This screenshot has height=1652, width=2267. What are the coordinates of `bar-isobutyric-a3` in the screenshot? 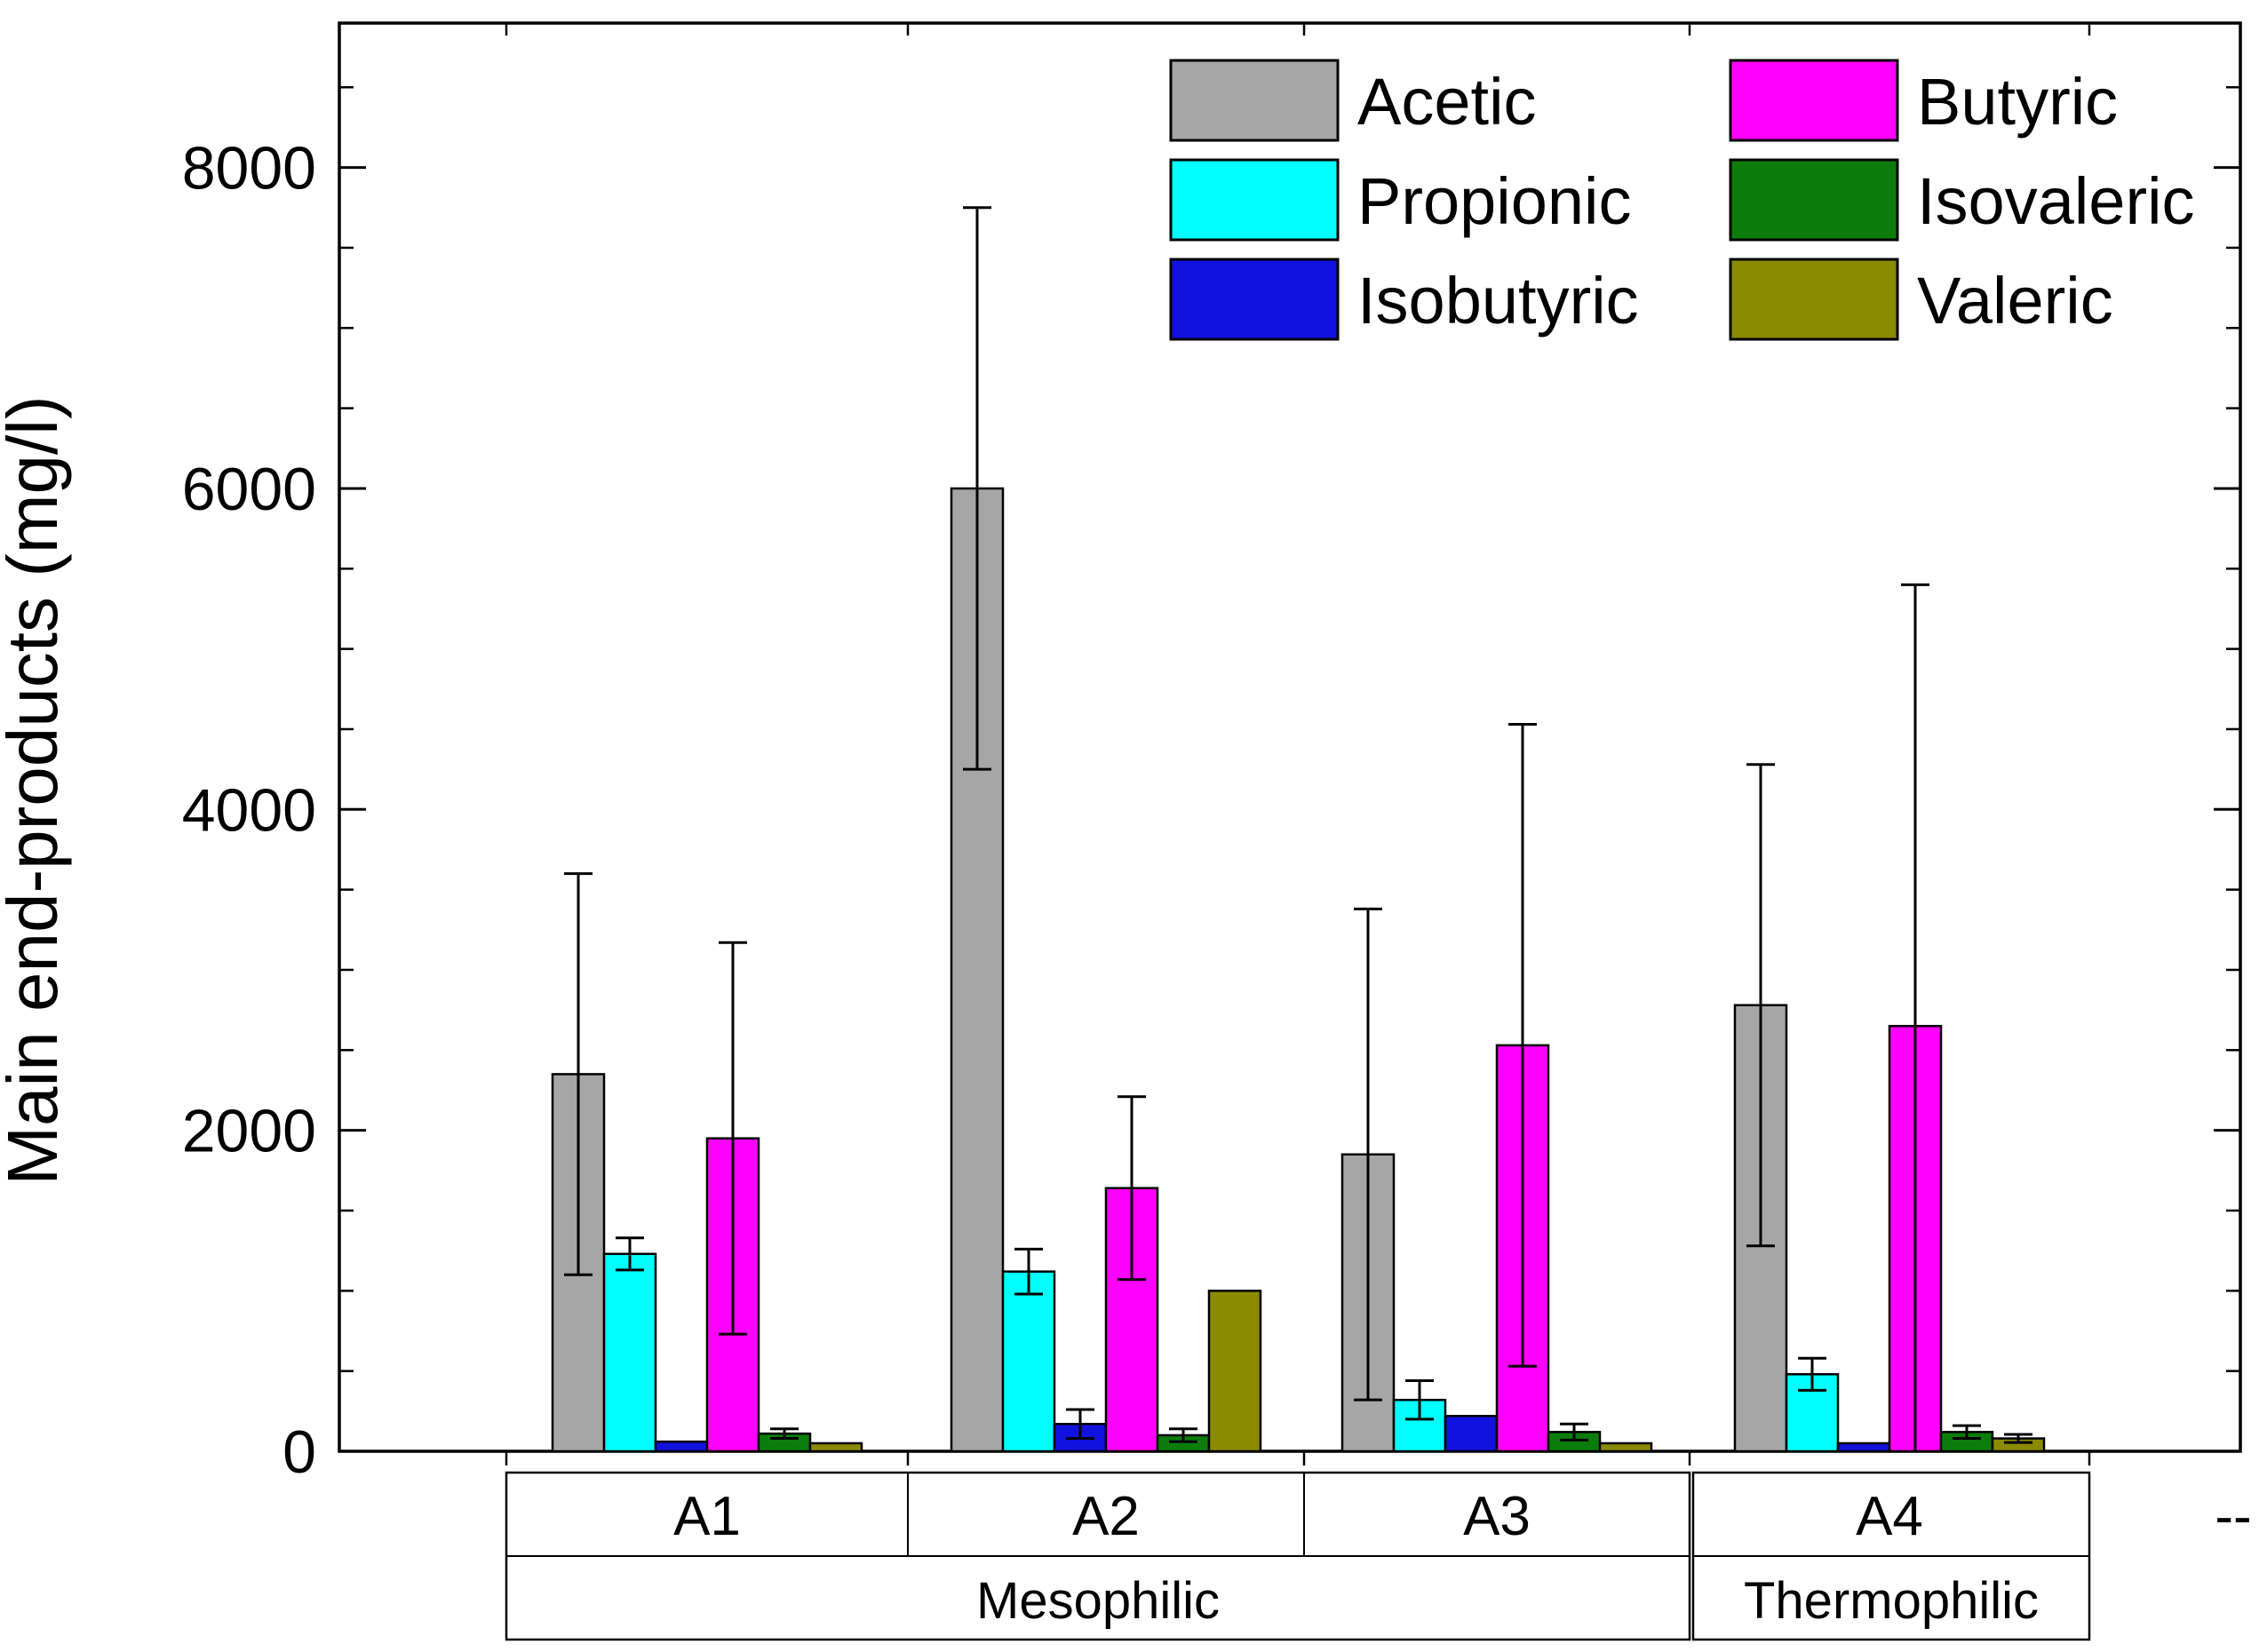 It's located at (1472, 1434).